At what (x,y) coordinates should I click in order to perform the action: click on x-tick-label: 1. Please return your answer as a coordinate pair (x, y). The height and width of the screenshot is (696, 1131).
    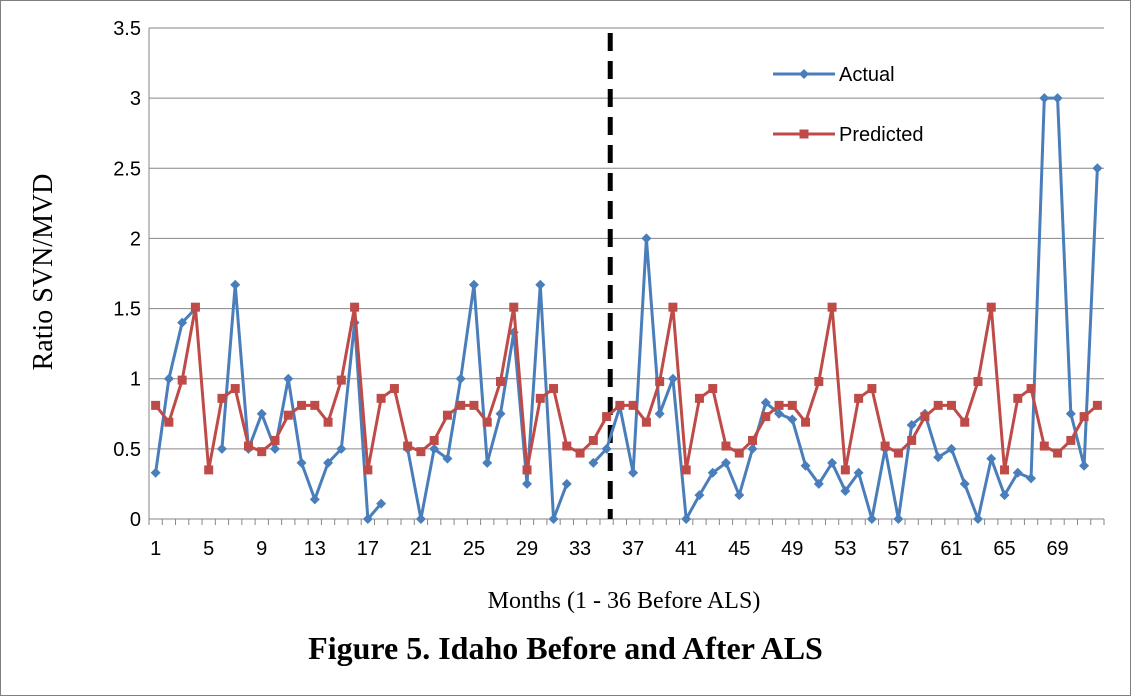
    Looking at the image, I should click on (155, 549).